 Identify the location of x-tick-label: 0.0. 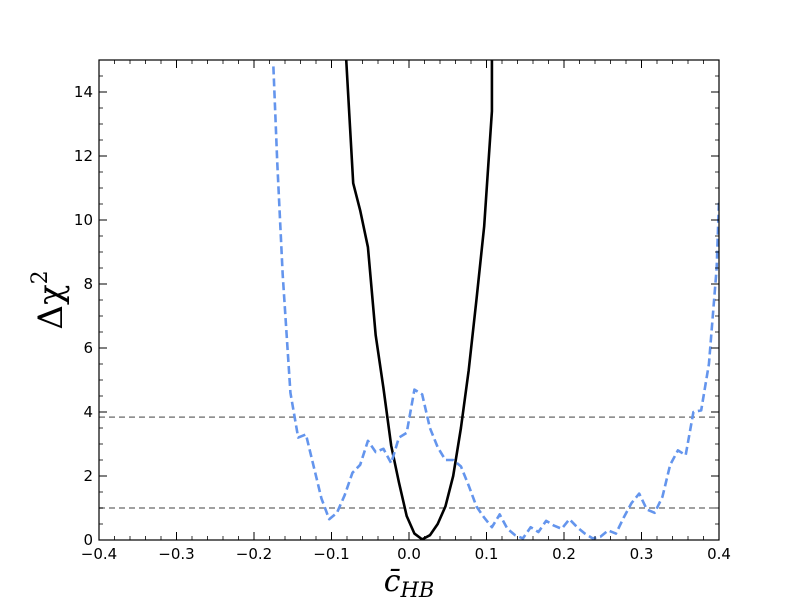
(409, 554).